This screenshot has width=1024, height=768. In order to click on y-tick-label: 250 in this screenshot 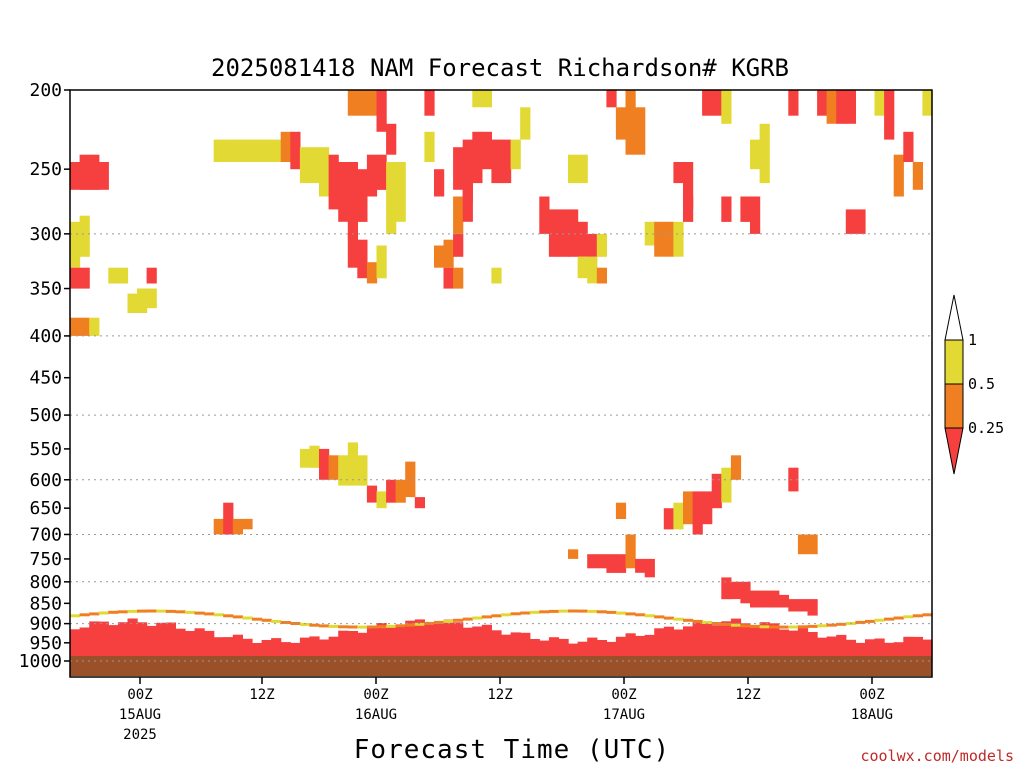, I will do `click(45, 169)`.